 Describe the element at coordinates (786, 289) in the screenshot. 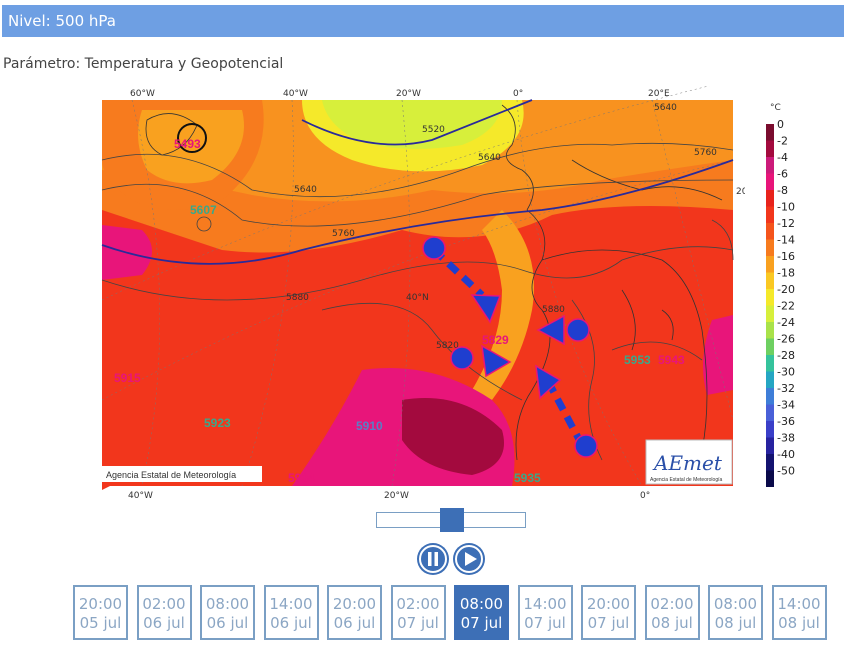

I see `scale-label: -20` at that location.